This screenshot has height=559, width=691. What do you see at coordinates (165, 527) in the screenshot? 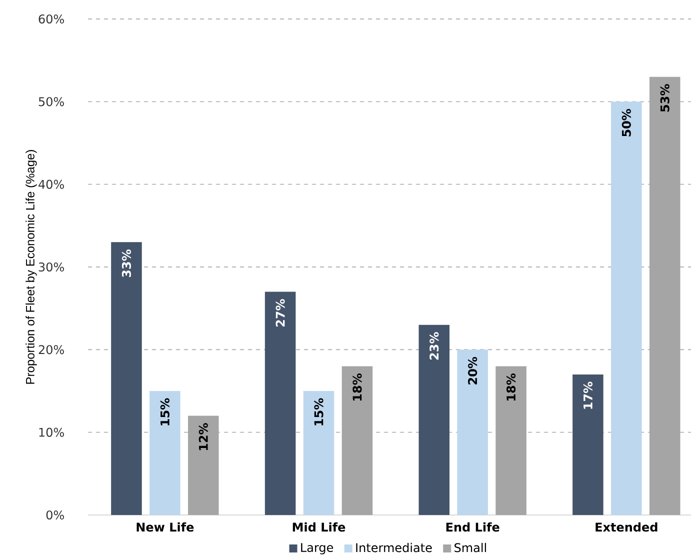
I see `x-tick-label: New Life` at bounding box center [165, 527].